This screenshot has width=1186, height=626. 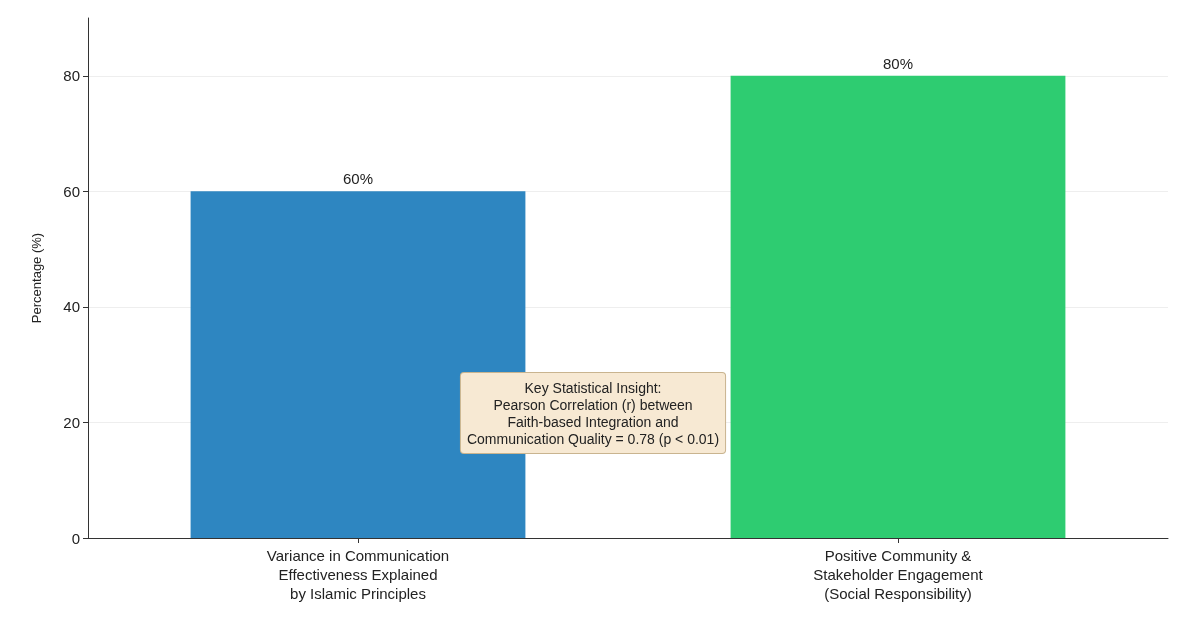 I want to click on data-label: 60%, so click(x=358, y=179).